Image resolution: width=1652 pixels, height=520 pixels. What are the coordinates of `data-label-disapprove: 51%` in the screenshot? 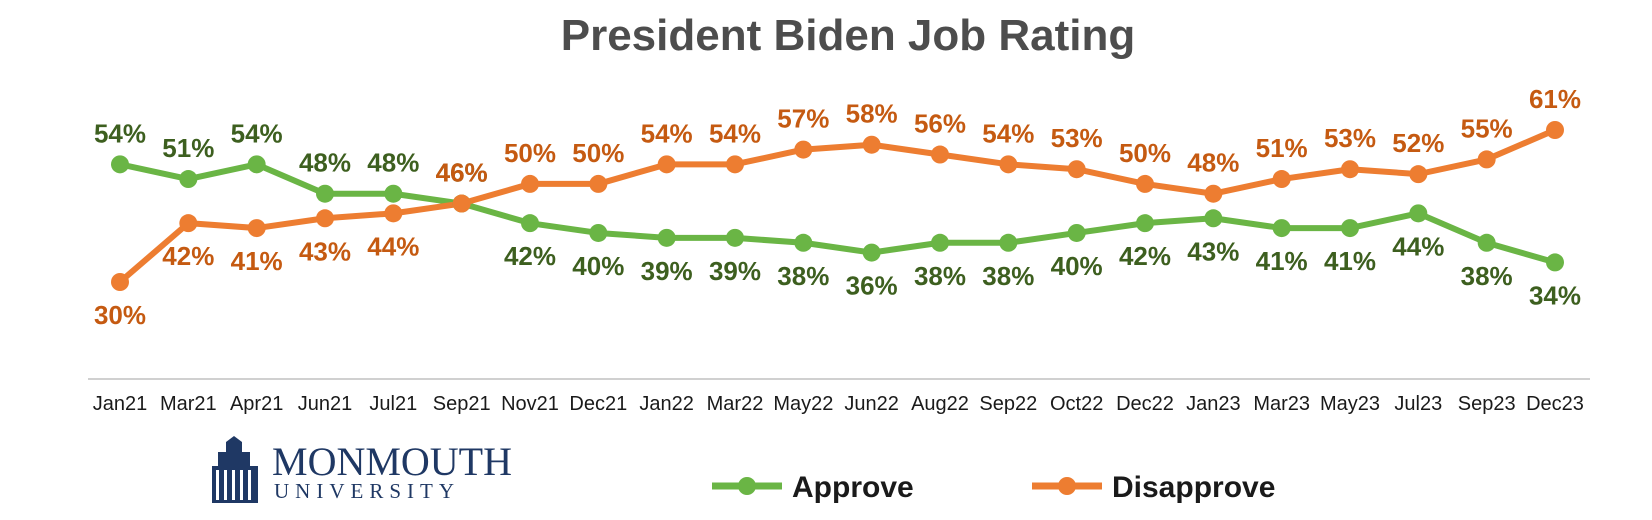 It's located at (1282, 148).